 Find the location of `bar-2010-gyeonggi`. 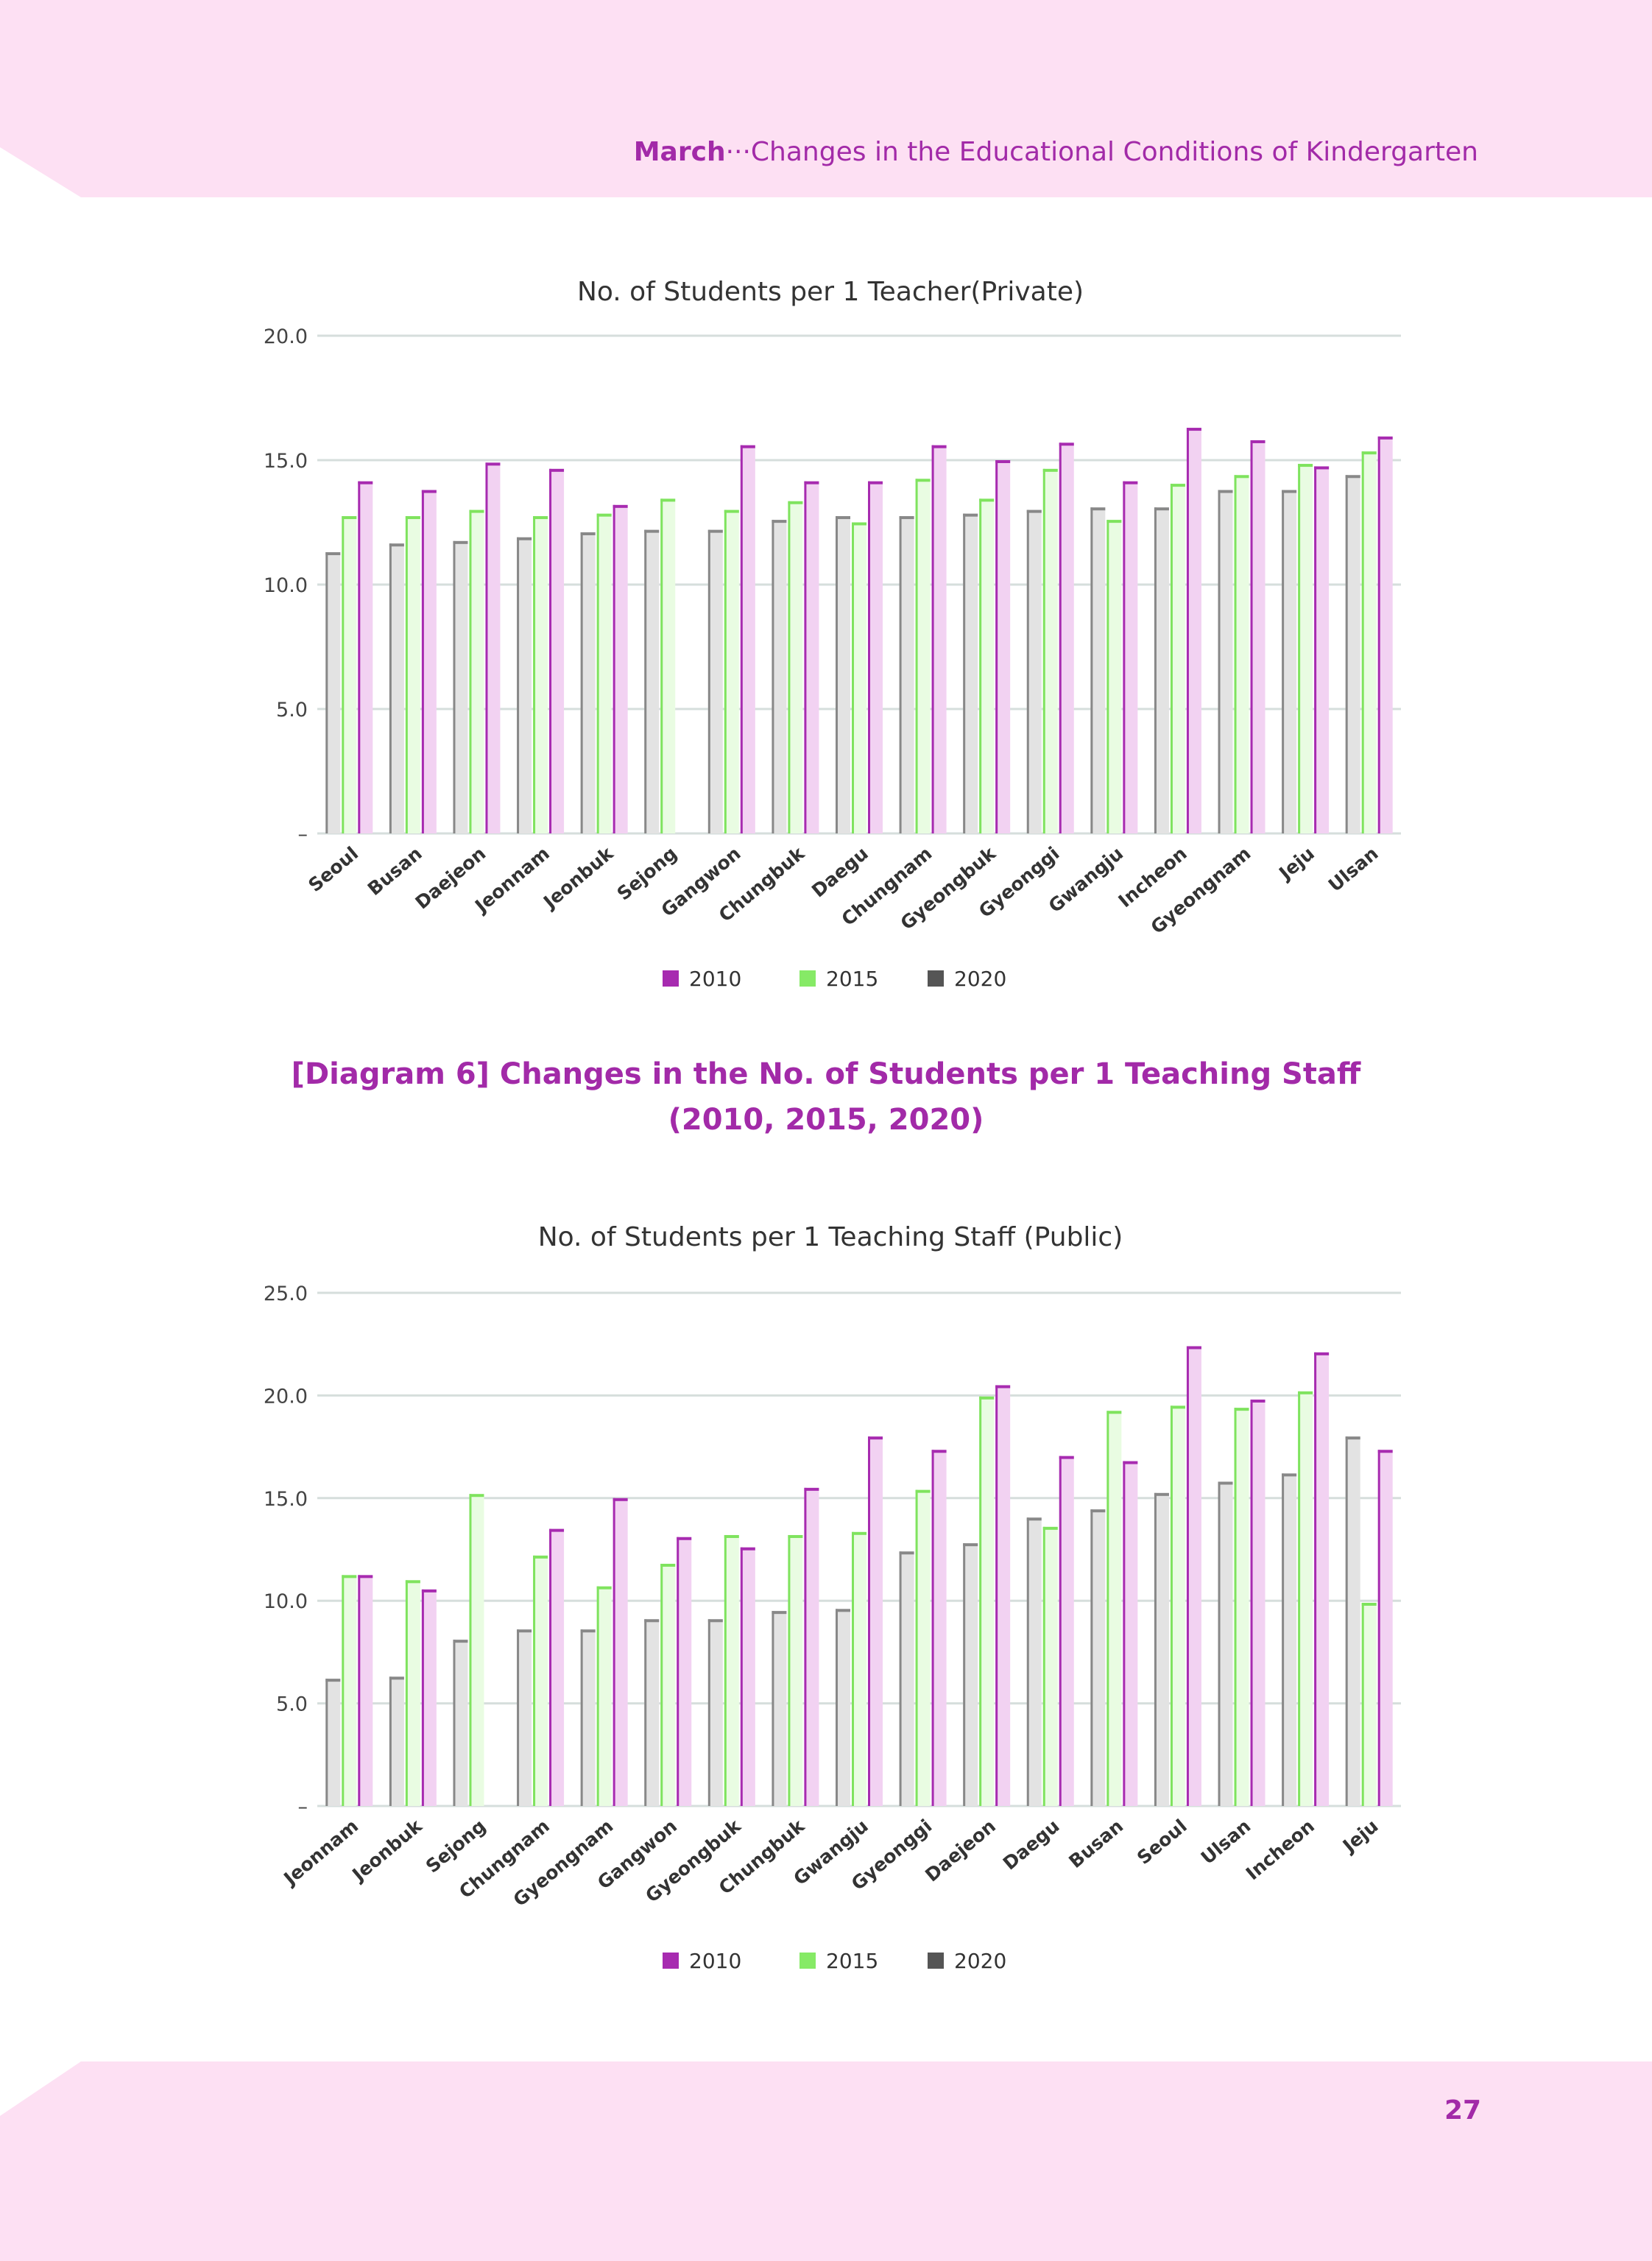

bar-2010-gyeonggi is located at coordinates (1066, 637).